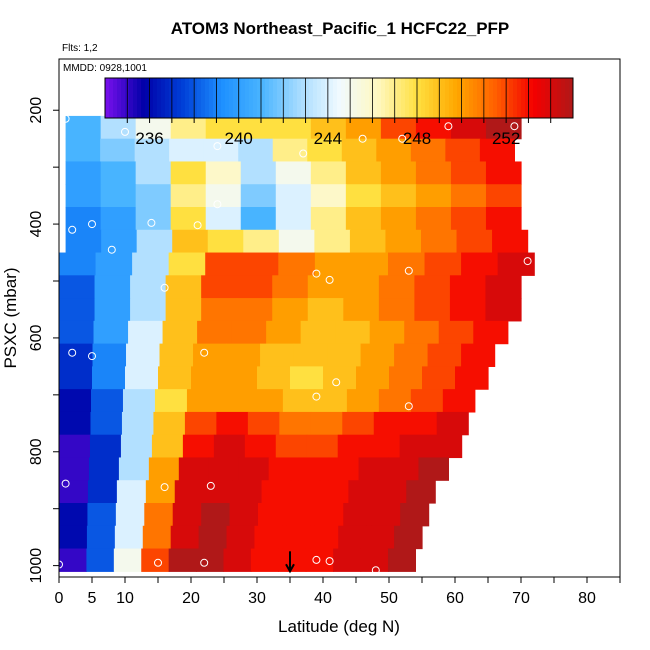 The width and height of the screenshot is (650, 650). Describe the element at coordinates (36, 110) in the screenshot. I see `y-tick-label: 200` at that location.